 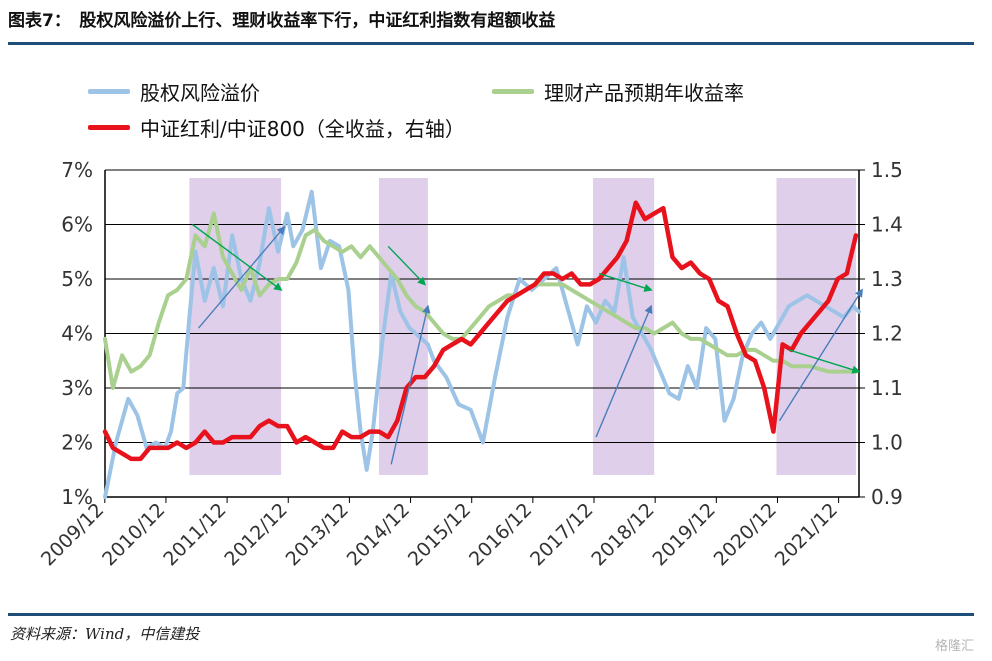 What do you see at coordinates (105, 634) in the screenshot?
I see `source-note: 资料来源：Wind，中信建投` at bounding box center [105, 634].